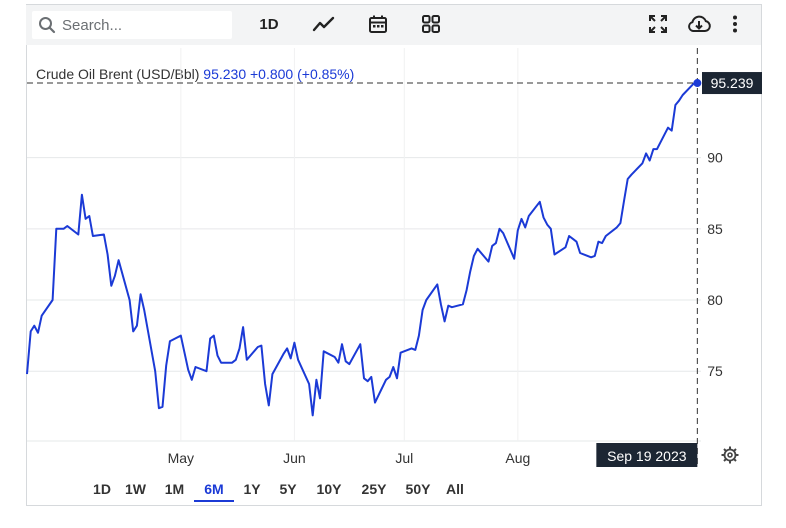 Image resolution: width=786 pixels, height=528 pixels. I want to click on y-tick-label: 85, so click(715, 229).